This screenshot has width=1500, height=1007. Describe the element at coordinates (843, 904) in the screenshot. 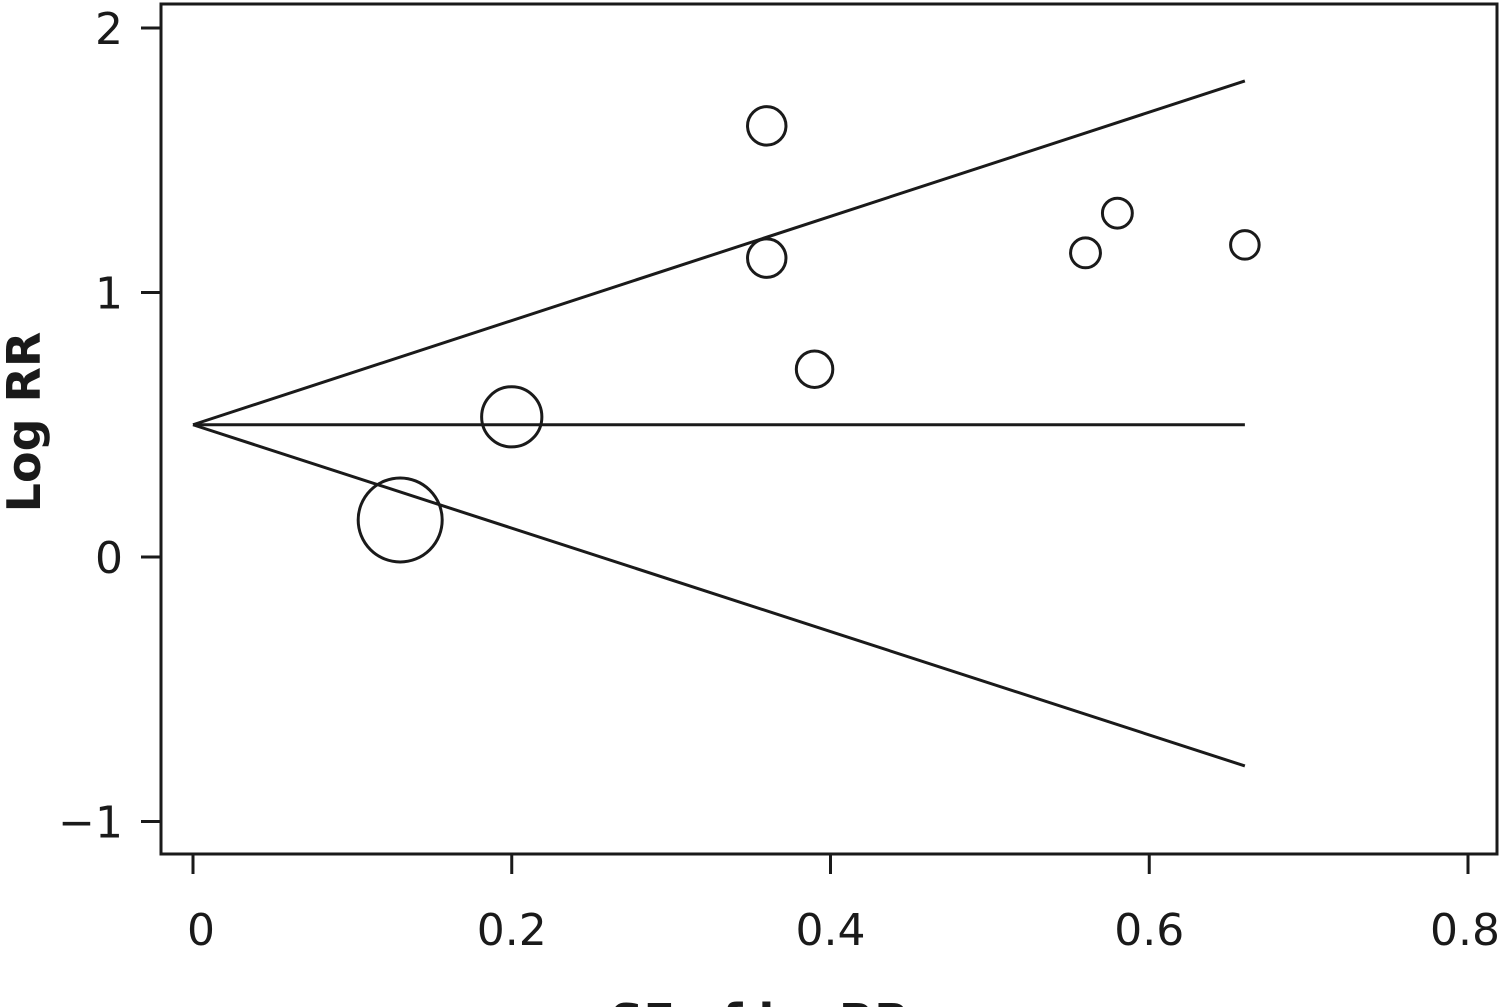

I see `x-axis: 0 0.2 0.4 0.6 0.8` at that location.